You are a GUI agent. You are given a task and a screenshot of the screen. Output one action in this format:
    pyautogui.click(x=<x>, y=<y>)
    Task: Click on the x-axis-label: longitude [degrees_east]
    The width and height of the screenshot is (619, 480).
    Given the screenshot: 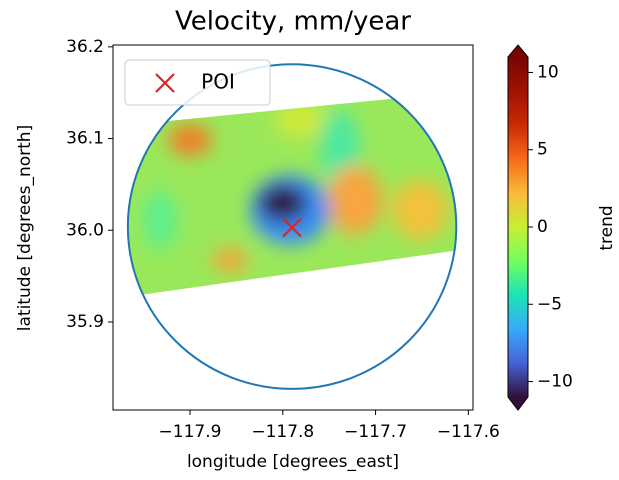 What is the action you would take?
    pyautogui.click(x=293, y=462)
    